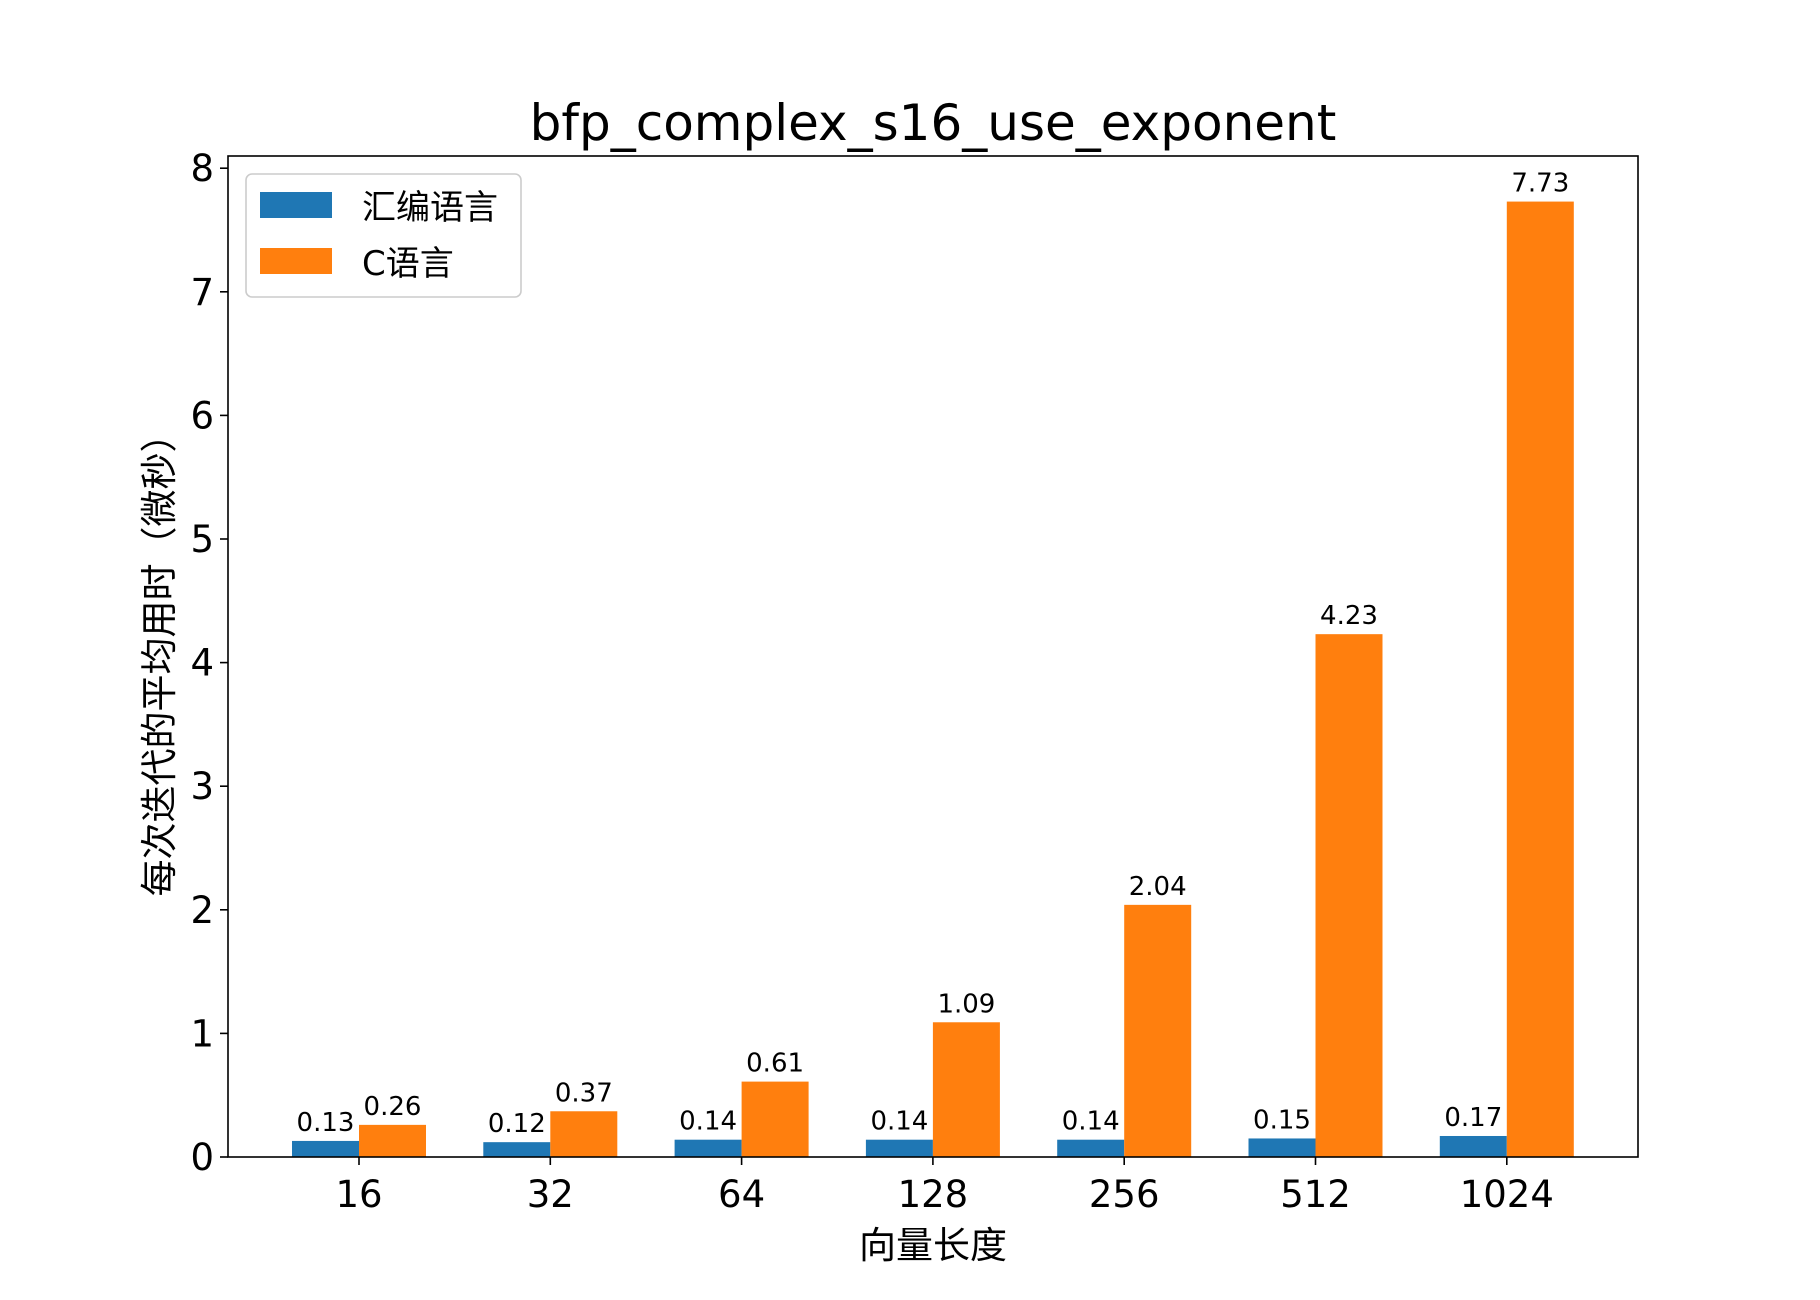 The image size is (1820, 1300). I want to click on bar-value-label: 4.23, so click(1349, 616).